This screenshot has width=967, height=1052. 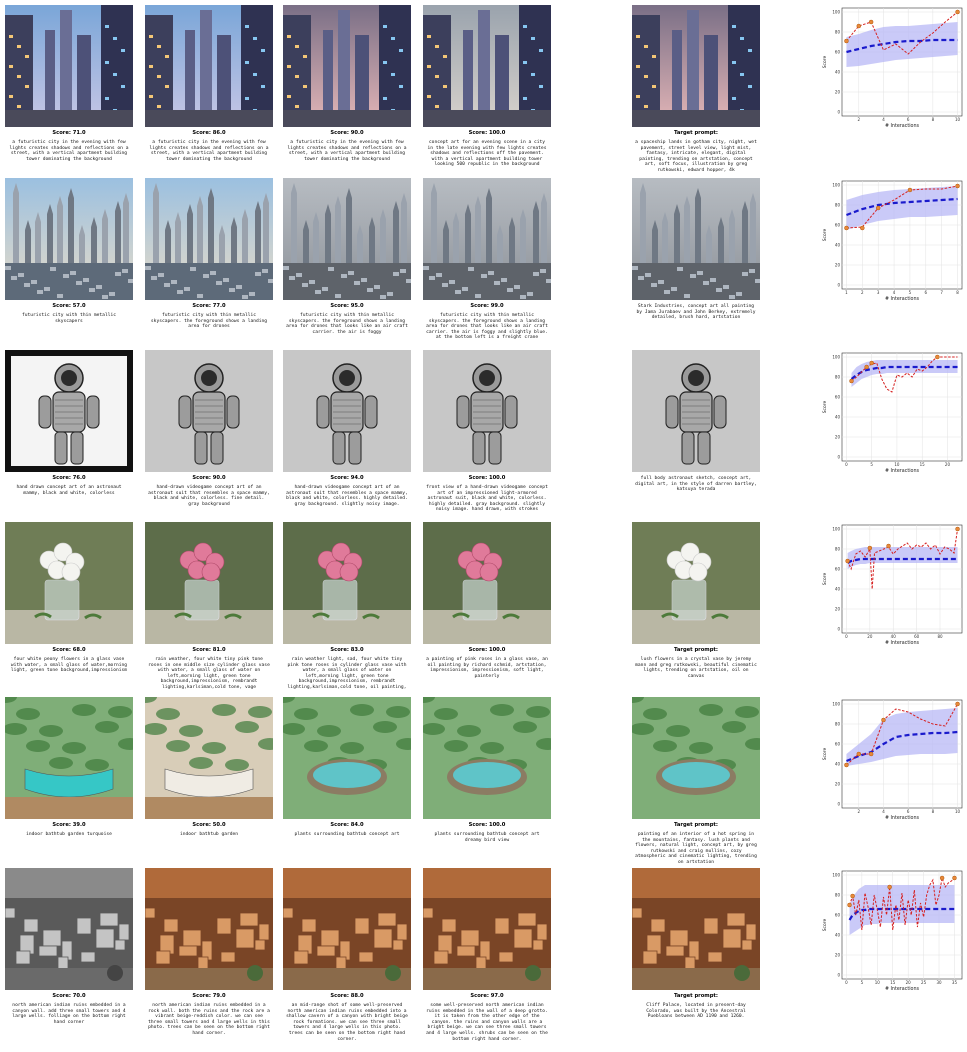 What do you see at coordinates (940, 636) in the screenshot?
I see `x-tick-label: 80` at bounding box center [940, 636].